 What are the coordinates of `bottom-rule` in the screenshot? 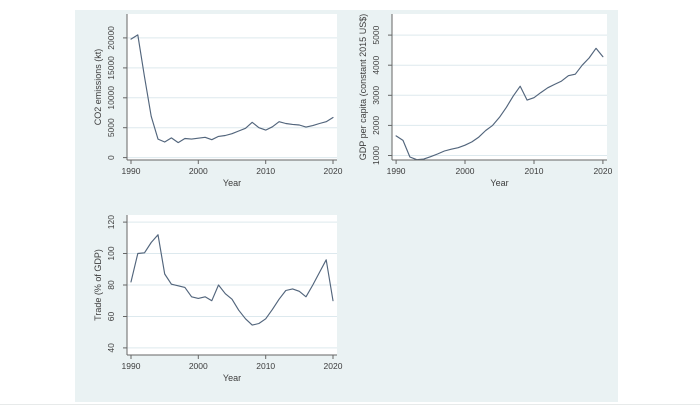 It's located at (350, 404).